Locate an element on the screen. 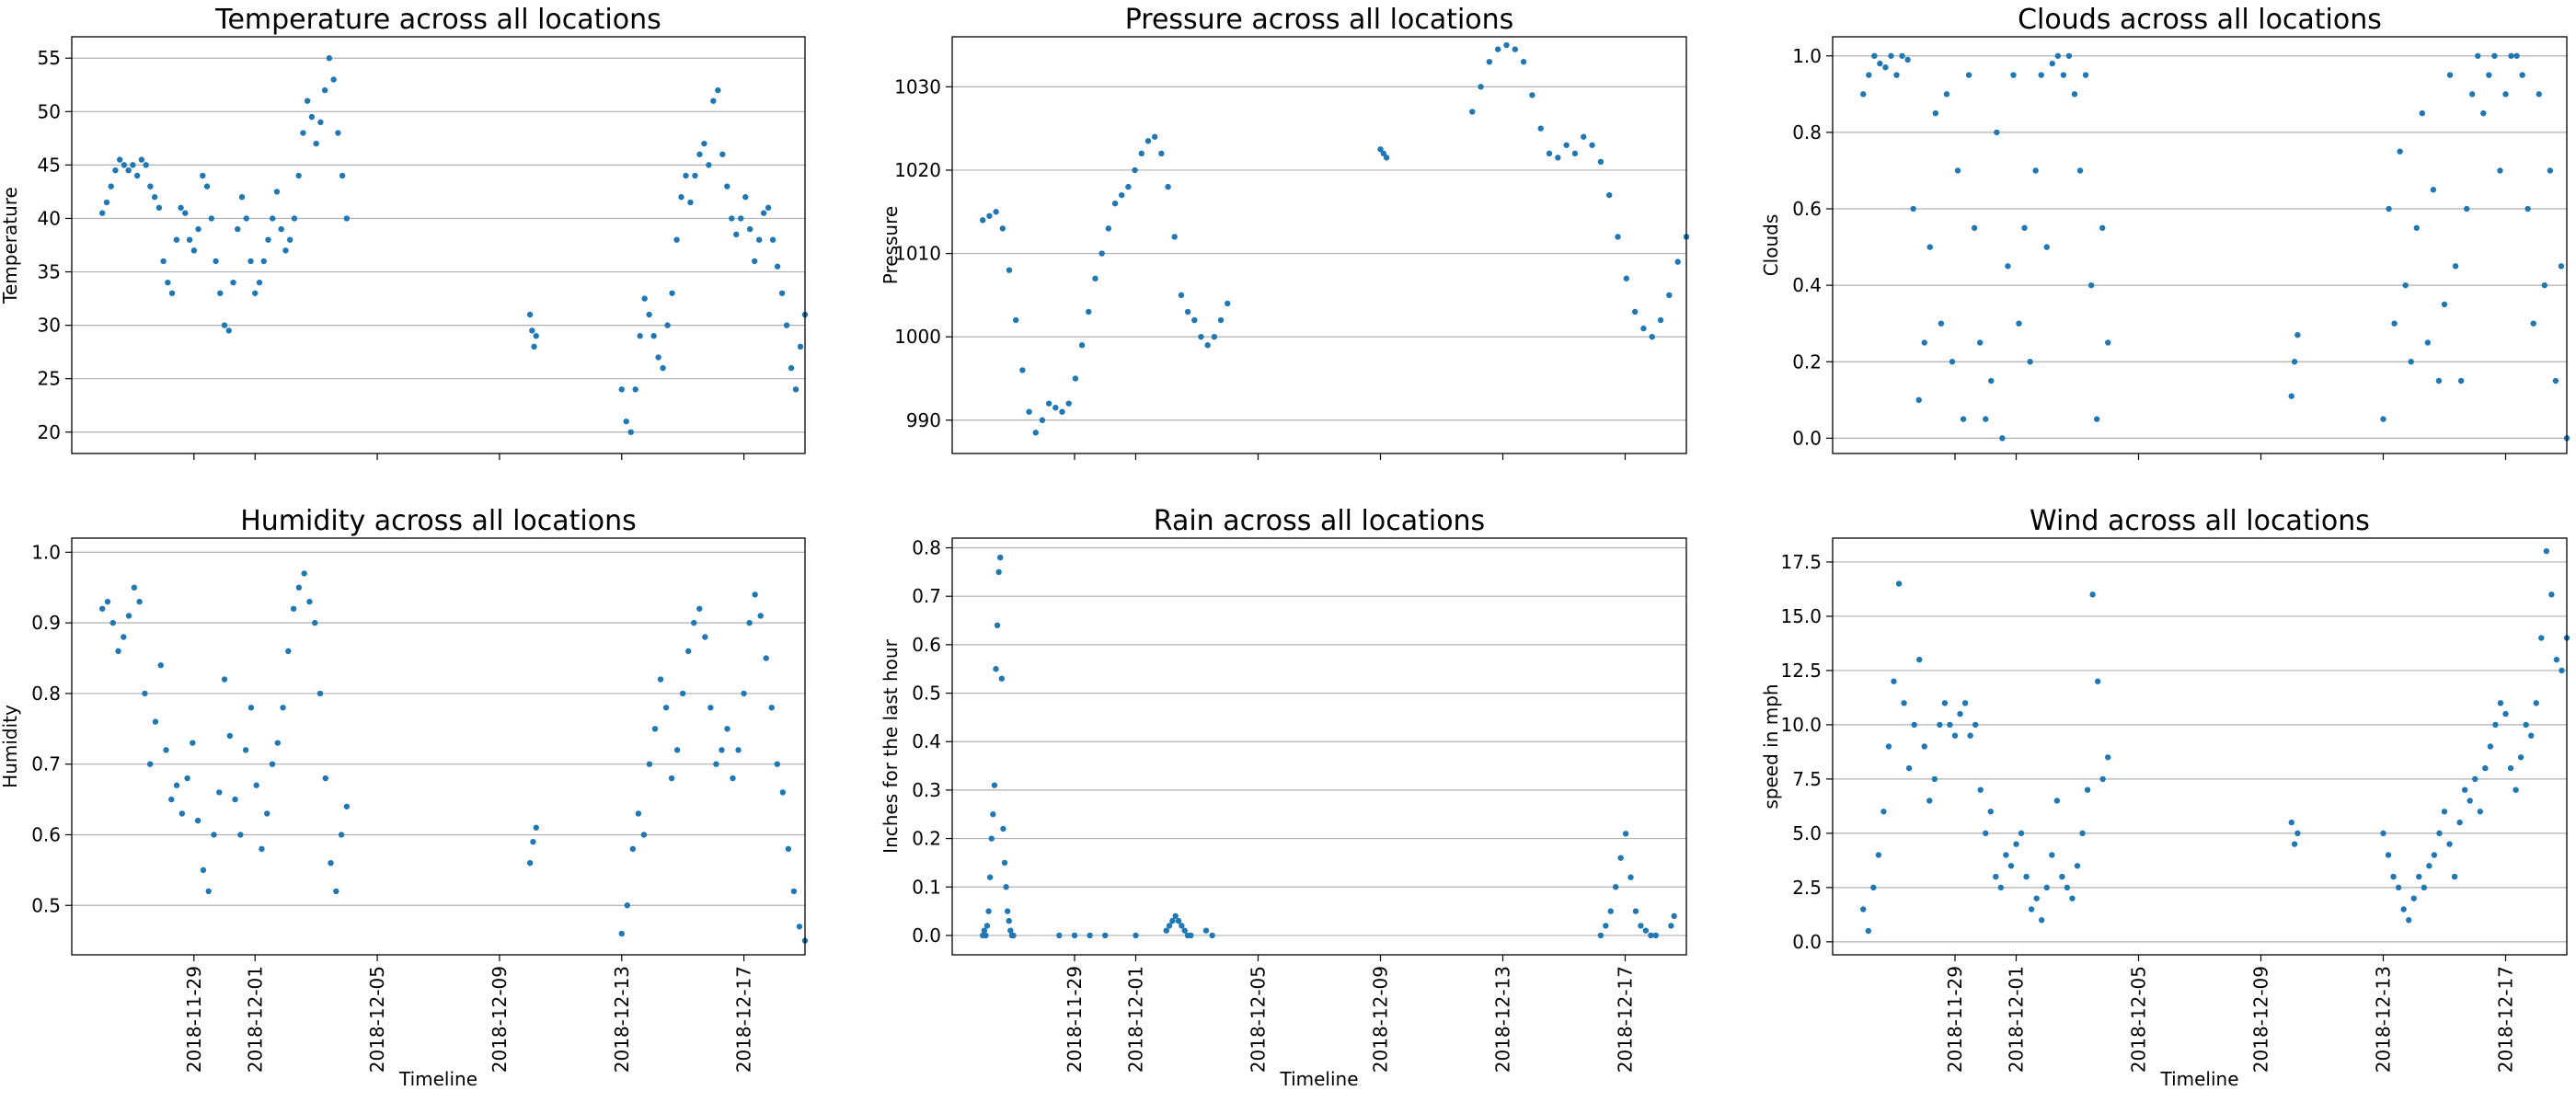 The width and height of the screenshot is (2576, 1102). subplot-title: Clouds across all locations is located at coordinates (2200, 20).